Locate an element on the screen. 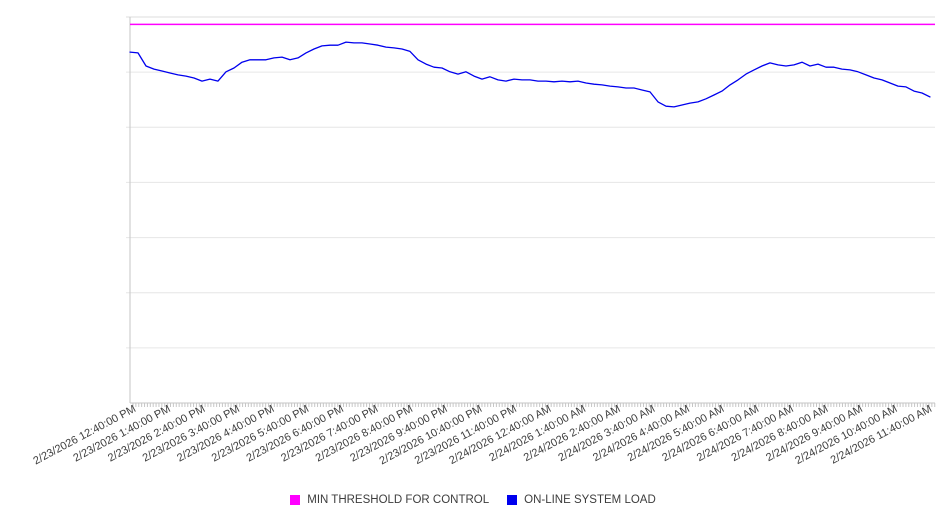 The height and width of the screenshot is (526, 946). legend-item-system-load: ON-LINE SYSTEM LOAD is located at coordinates (581, 500).